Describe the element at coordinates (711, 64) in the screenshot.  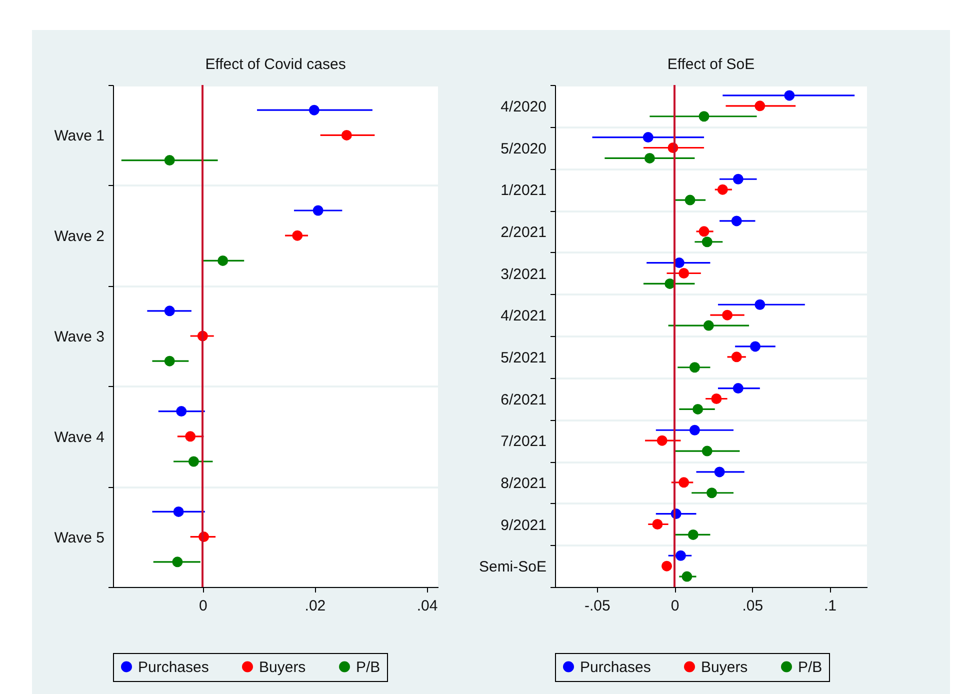
I see `chart-title: Effect of SoE` at that location.